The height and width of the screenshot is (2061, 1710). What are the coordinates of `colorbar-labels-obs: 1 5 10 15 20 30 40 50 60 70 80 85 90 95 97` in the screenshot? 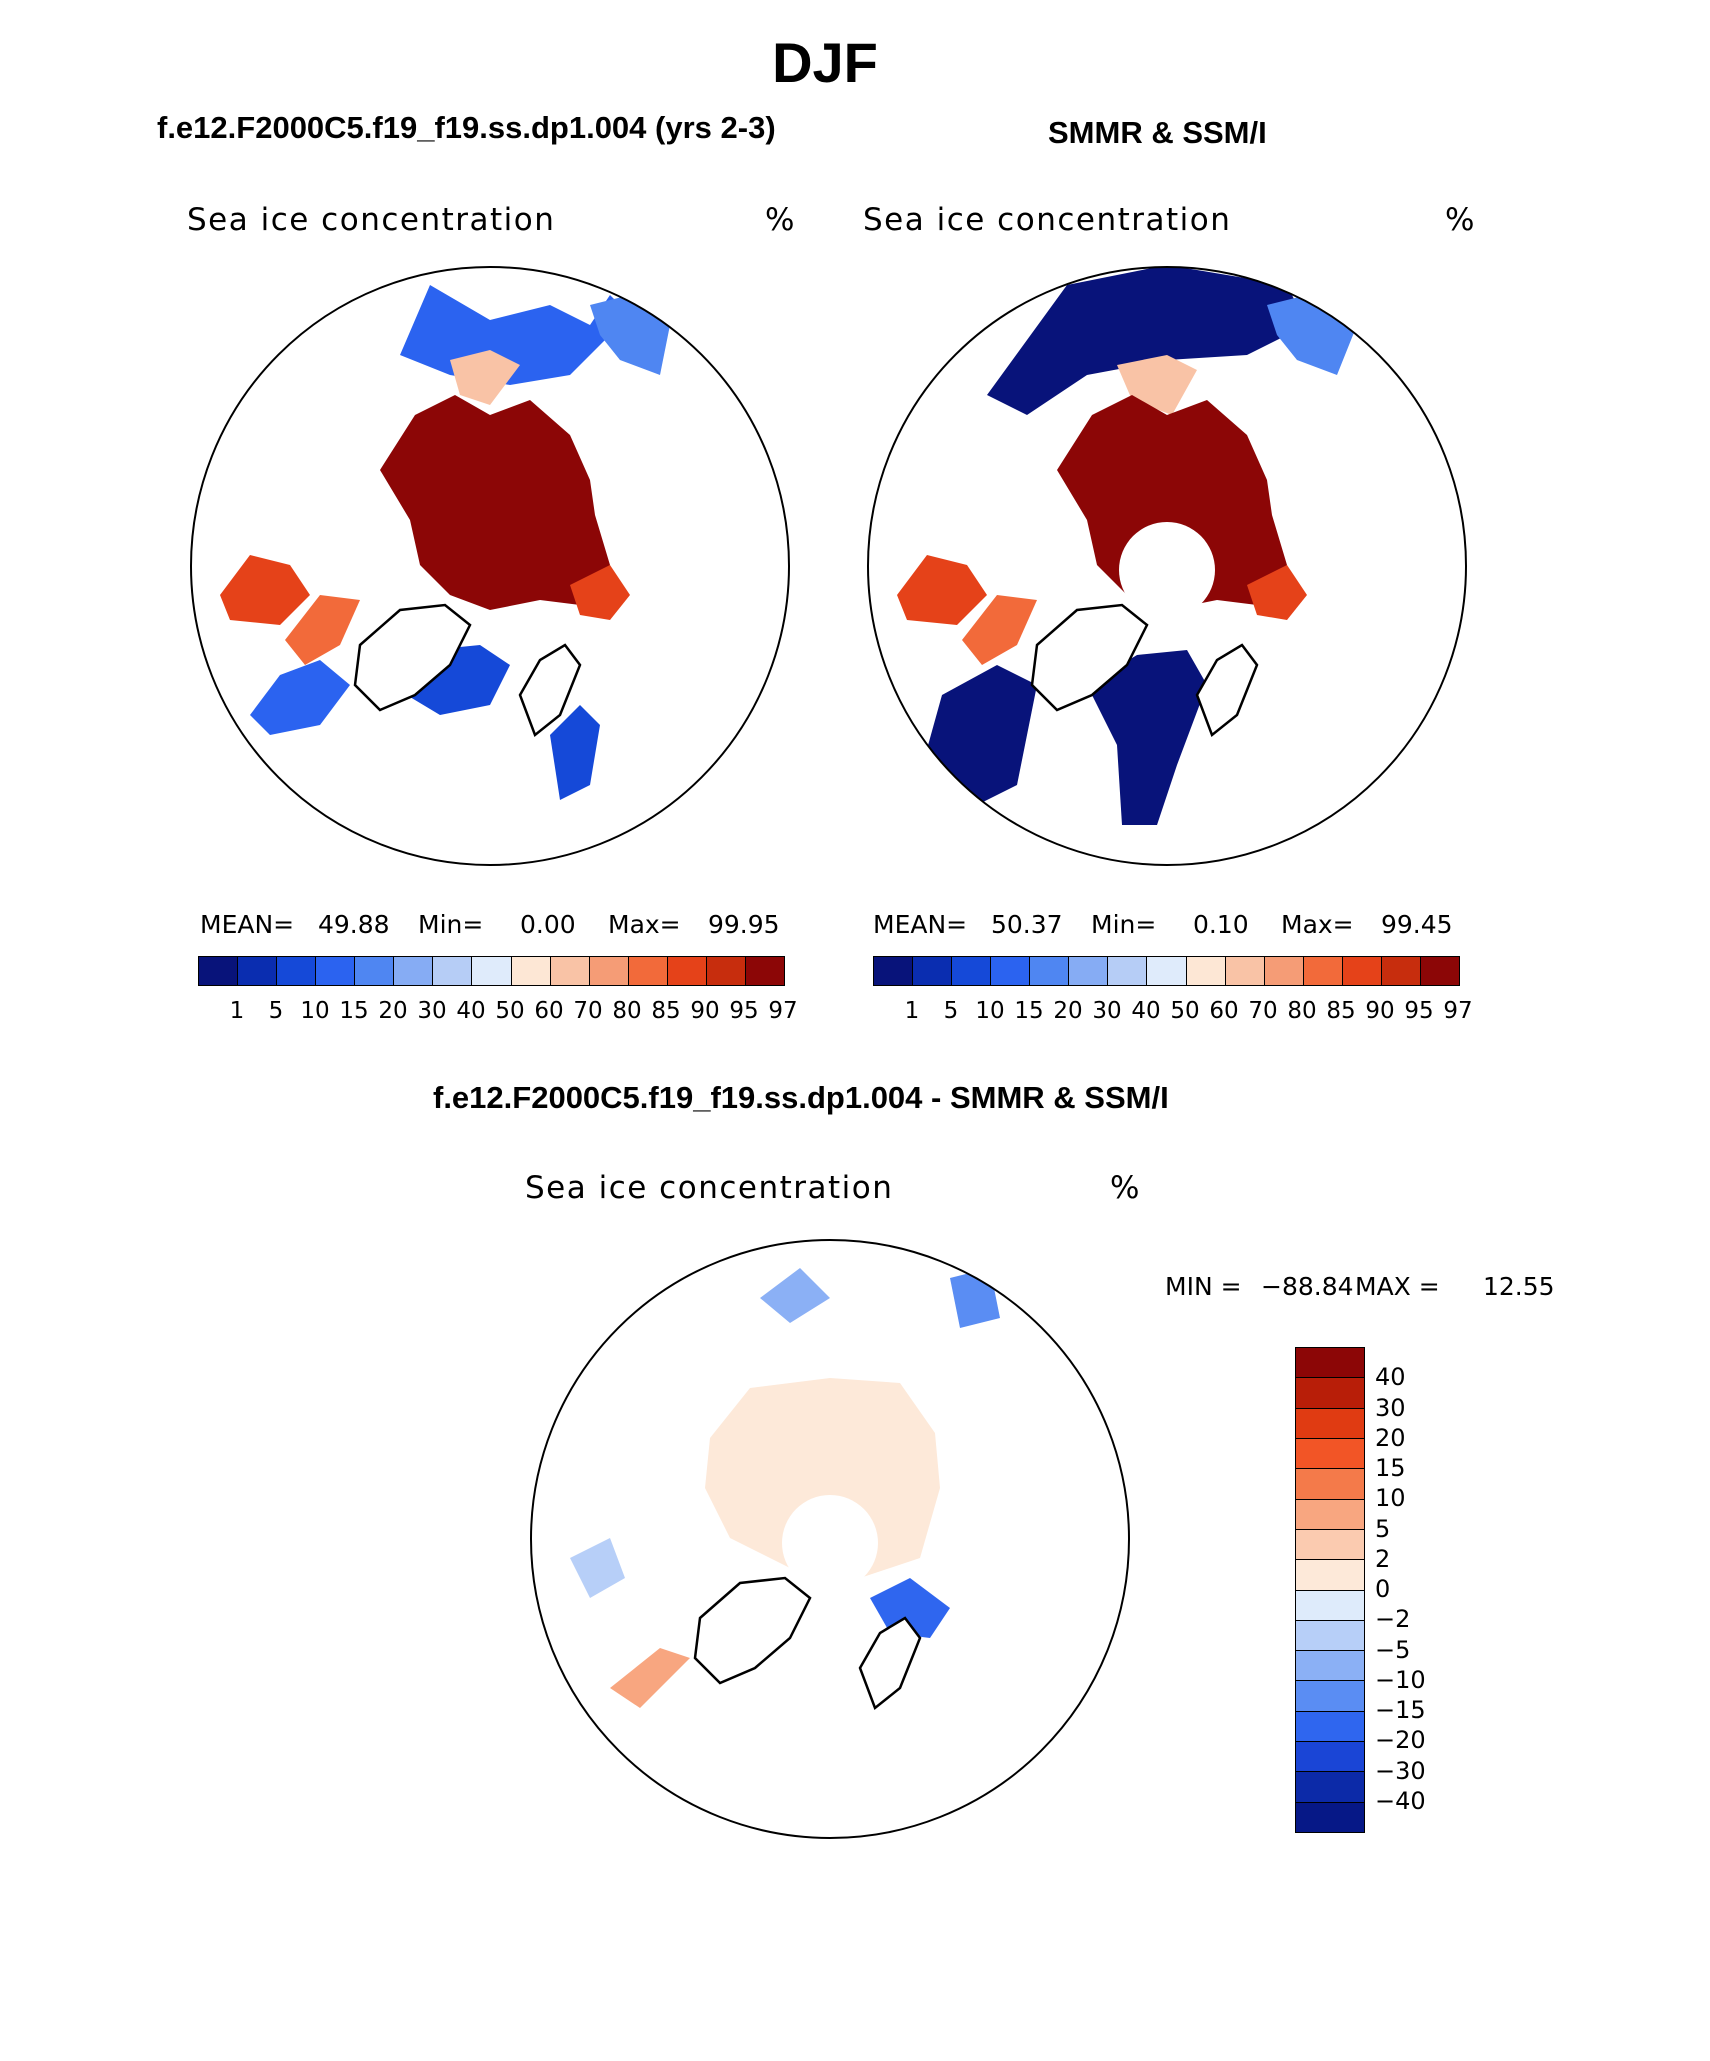 It's located at (1173, 1013).